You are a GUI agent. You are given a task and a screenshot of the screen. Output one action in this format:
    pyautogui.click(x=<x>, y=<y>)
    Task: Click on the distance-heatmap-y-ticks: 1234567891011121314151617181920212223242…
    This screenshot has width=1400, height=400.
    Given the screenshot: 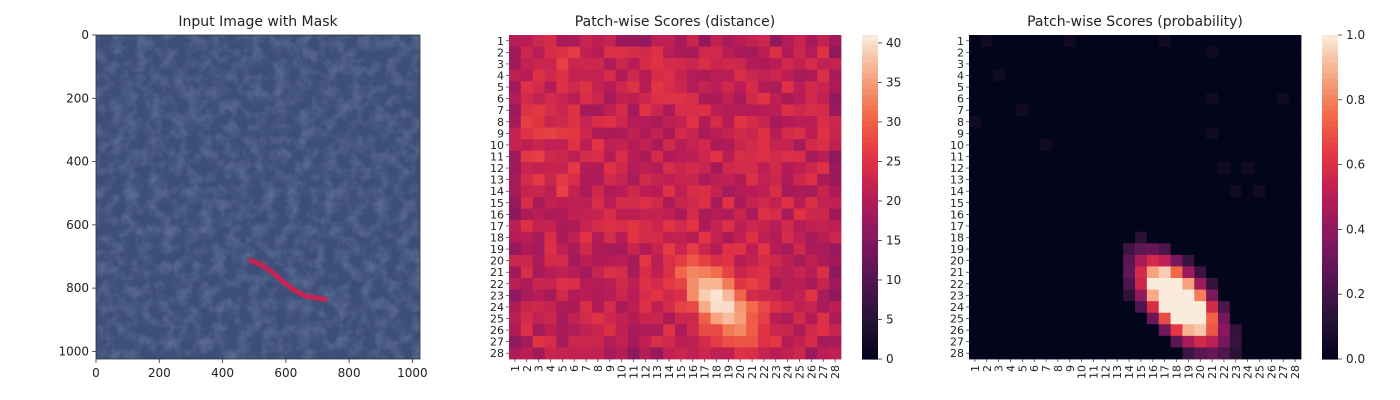 What is the action you would take?
    pyautogui.click(x=499, y=197)
    